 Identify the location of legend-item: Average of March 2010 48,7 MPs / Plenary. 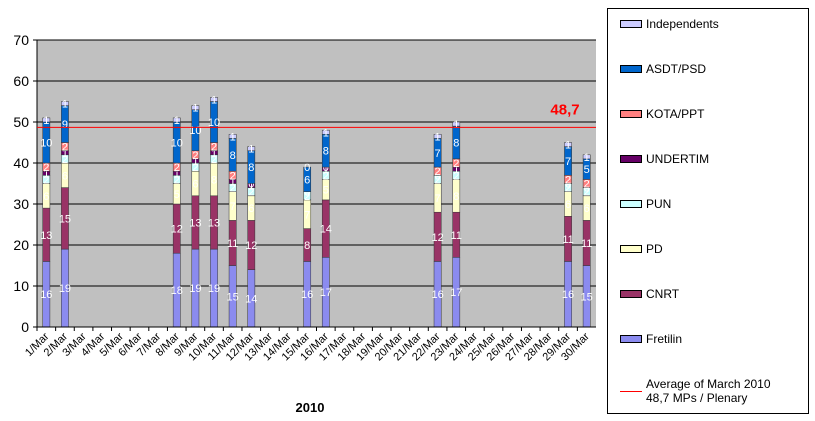
(695, 391).